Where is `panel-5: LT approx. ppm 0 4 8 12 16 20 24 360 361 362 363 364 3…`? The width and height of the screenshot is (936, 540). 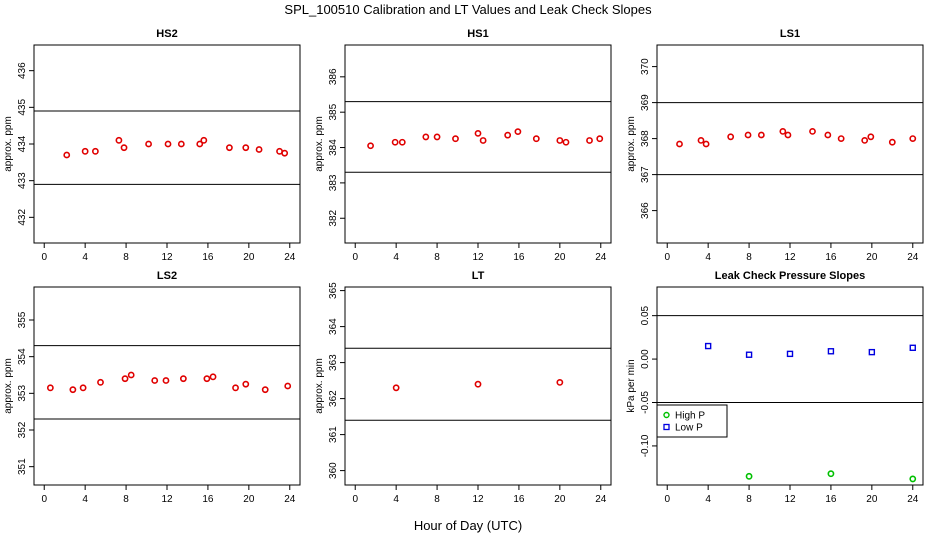
panel-5: LT approx. ppm 0 4 8 12 16 20 24 360 361 362 363 364 3… is located at coordinates (463, 387).